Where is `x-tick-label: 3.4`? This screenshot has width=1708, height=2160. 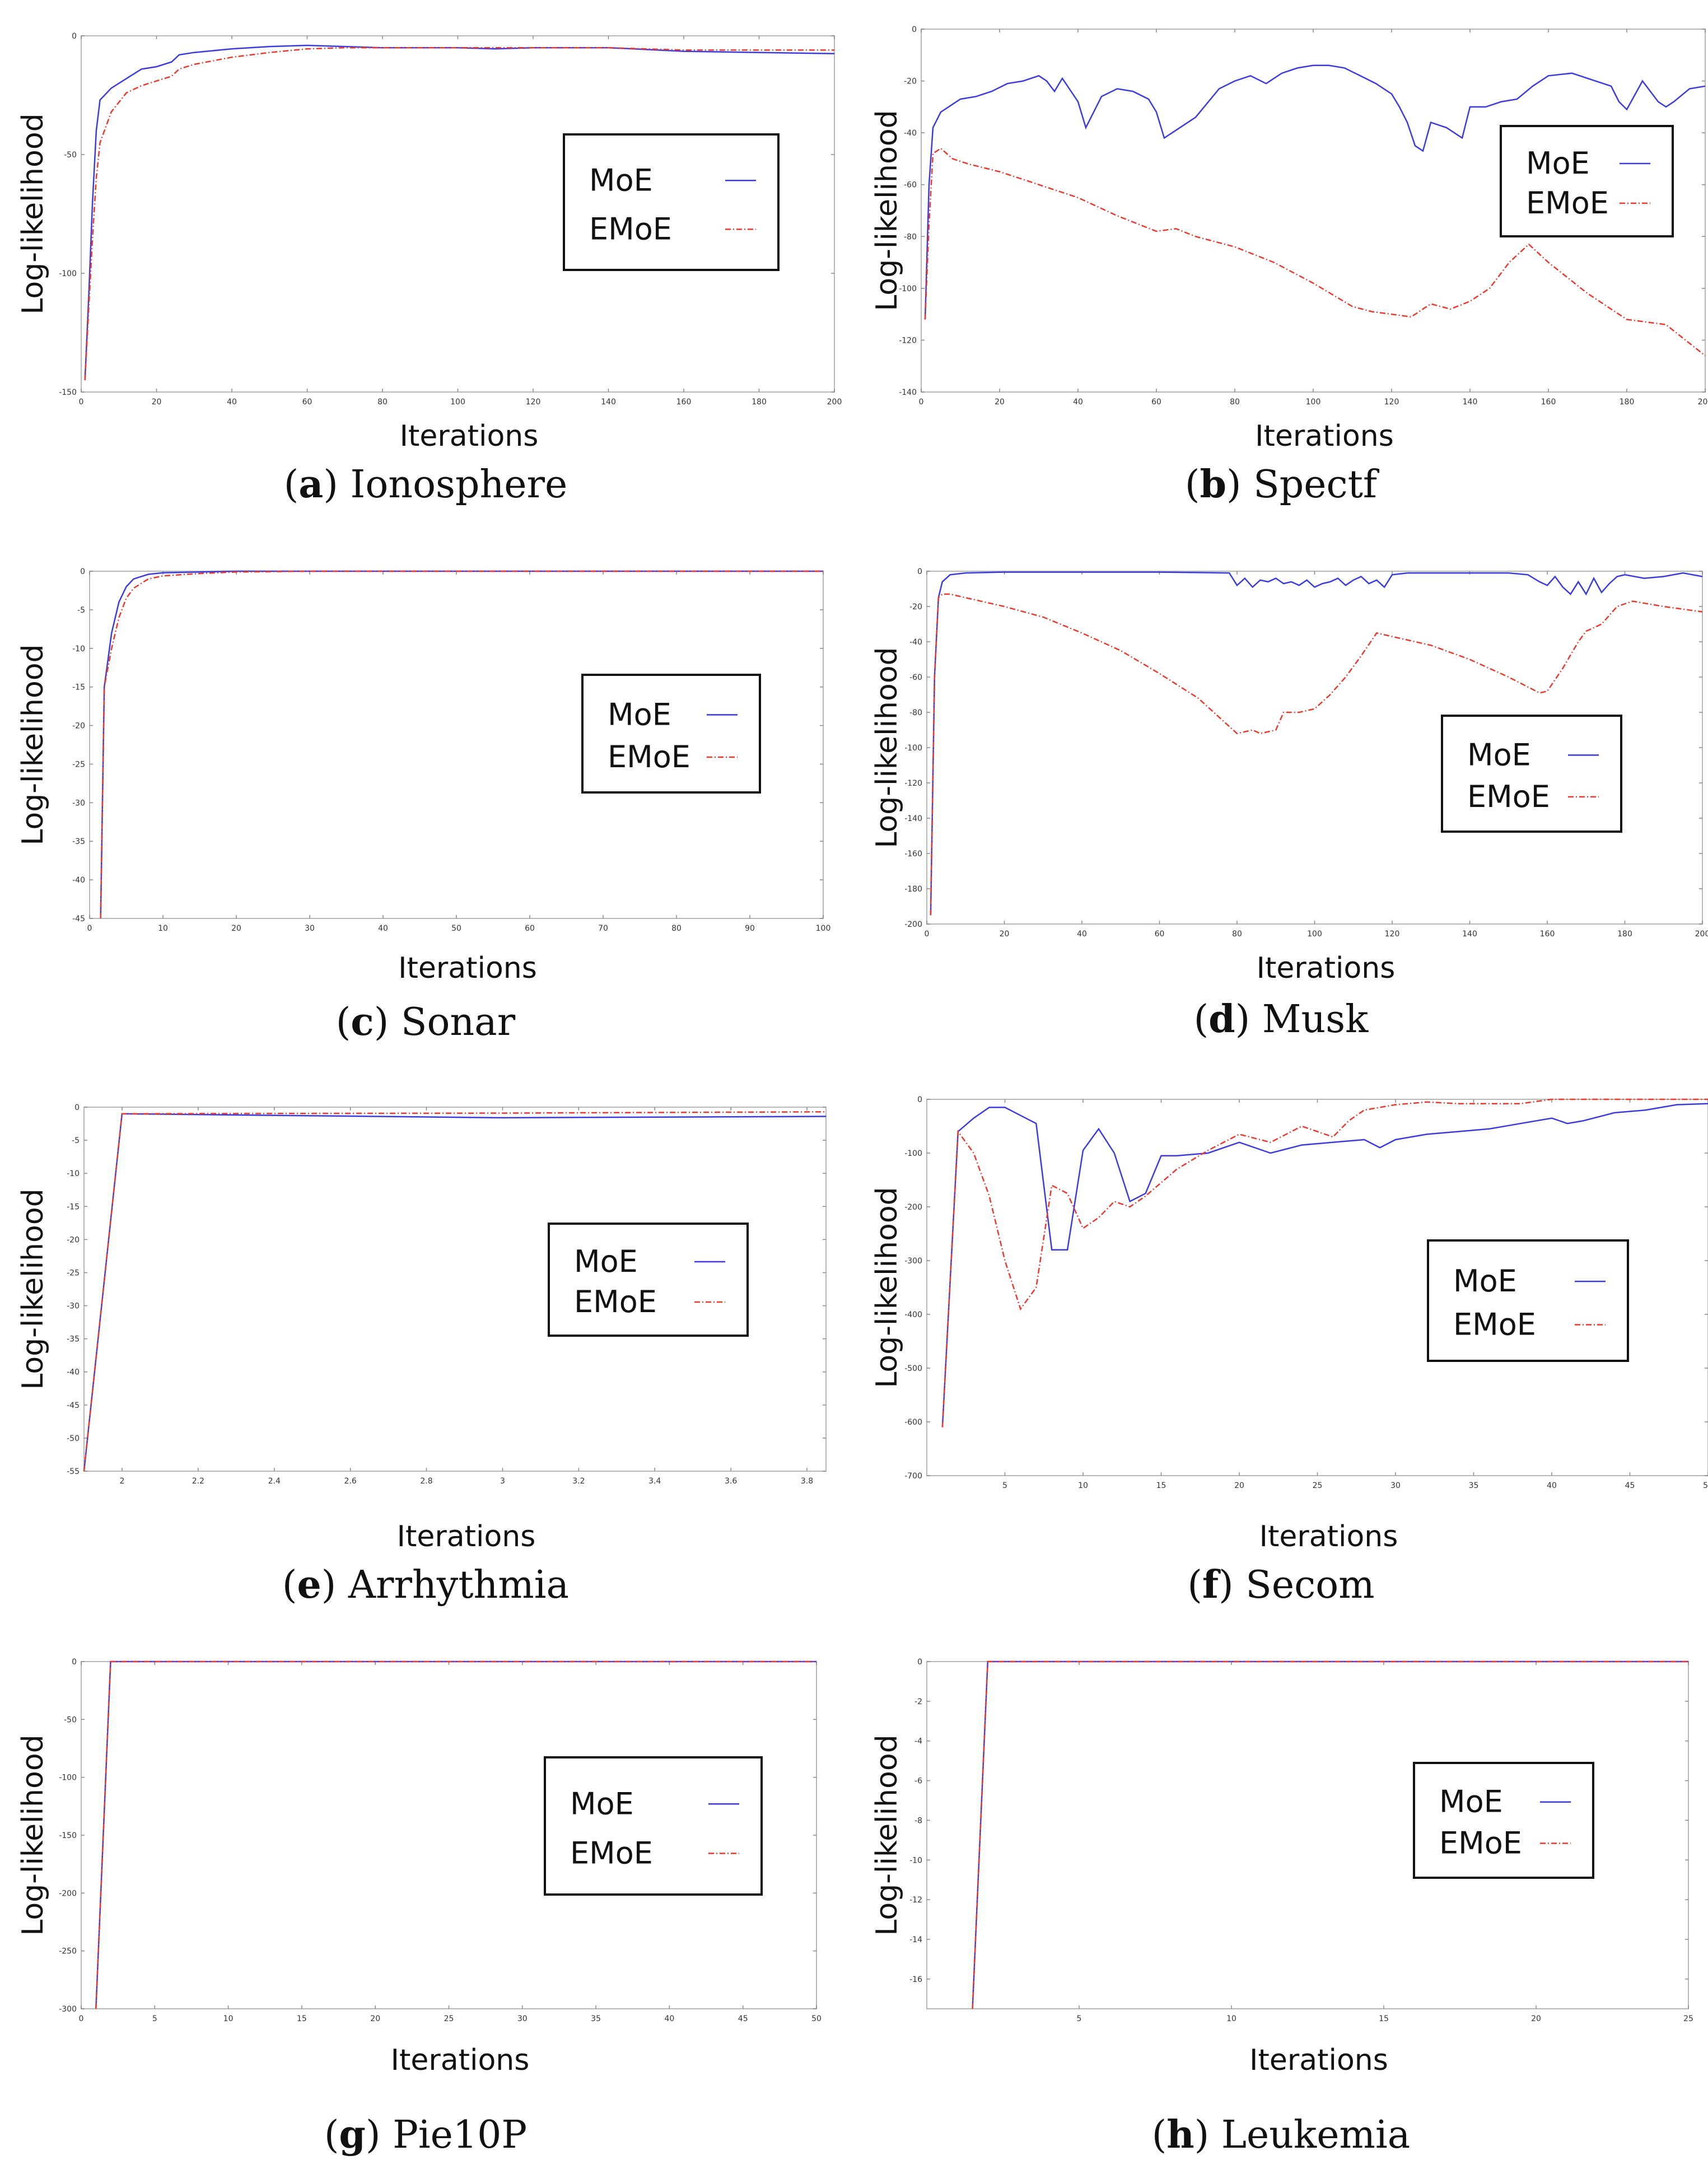
x-tick-label: 3.4 is located at coordinates (655, 1481).